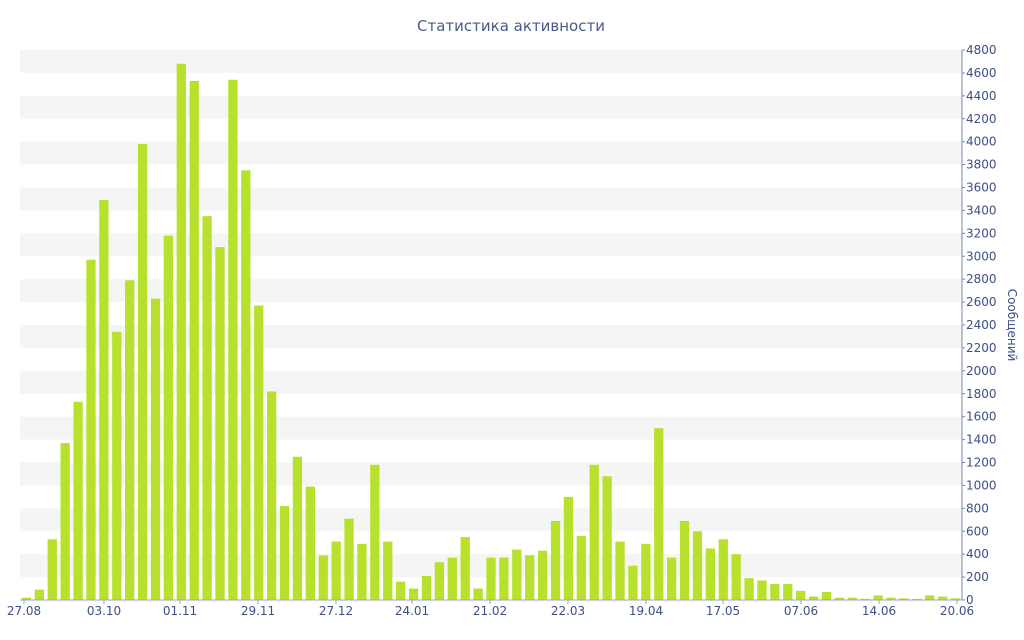  What do you see at coordinates (981, 233) in the screenshot?
I see `y-tick-label: 3200` at bounding box center [981, 233].